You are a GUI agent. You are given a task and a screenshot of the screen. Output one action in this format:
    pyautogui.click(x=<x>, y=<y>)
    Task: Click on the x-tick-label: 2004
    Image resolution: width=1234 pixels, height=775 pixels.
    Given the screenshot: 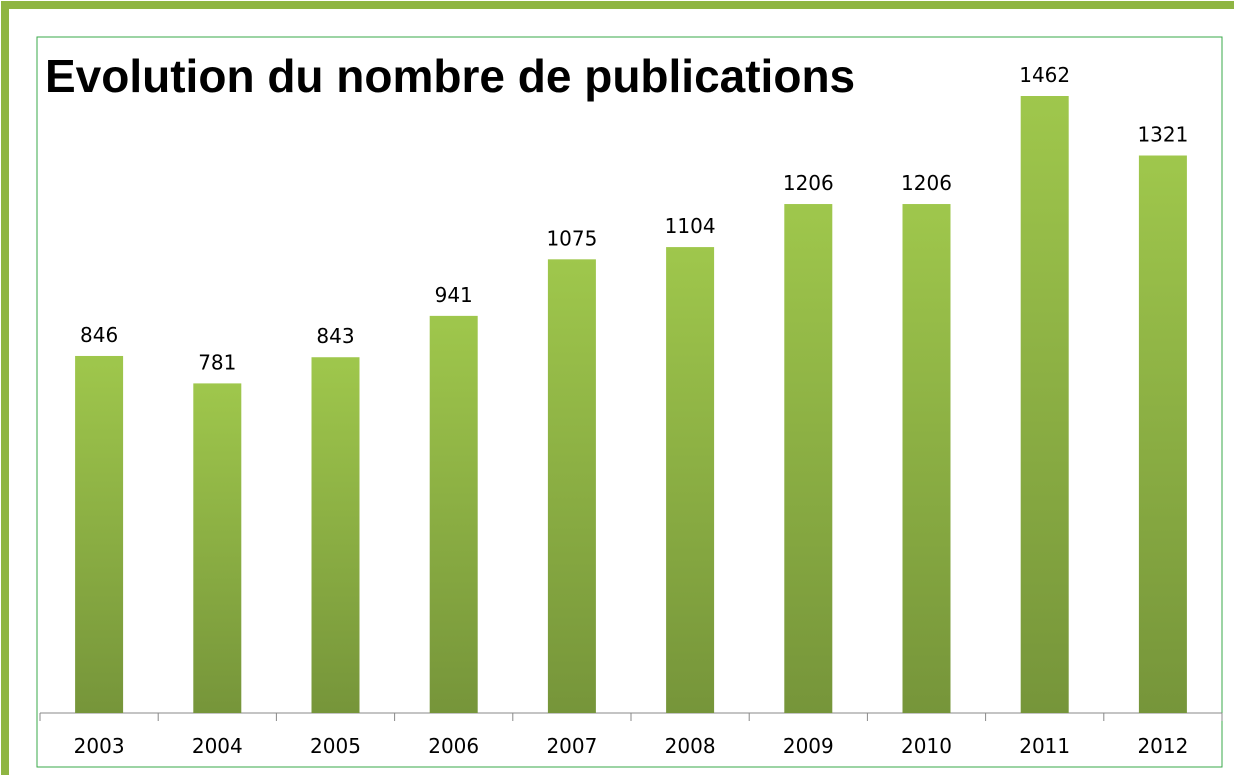 What is the action you would take?
    pyautogui.click(x=217, y=746)
    